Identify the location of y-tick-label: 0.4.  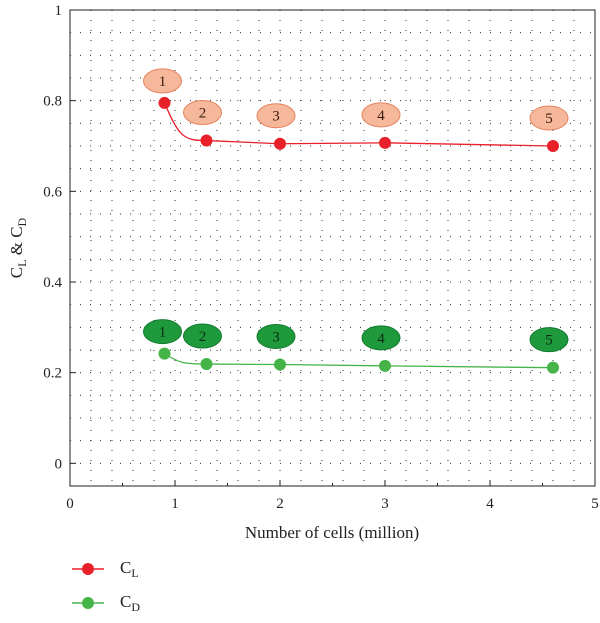
(52, 283).